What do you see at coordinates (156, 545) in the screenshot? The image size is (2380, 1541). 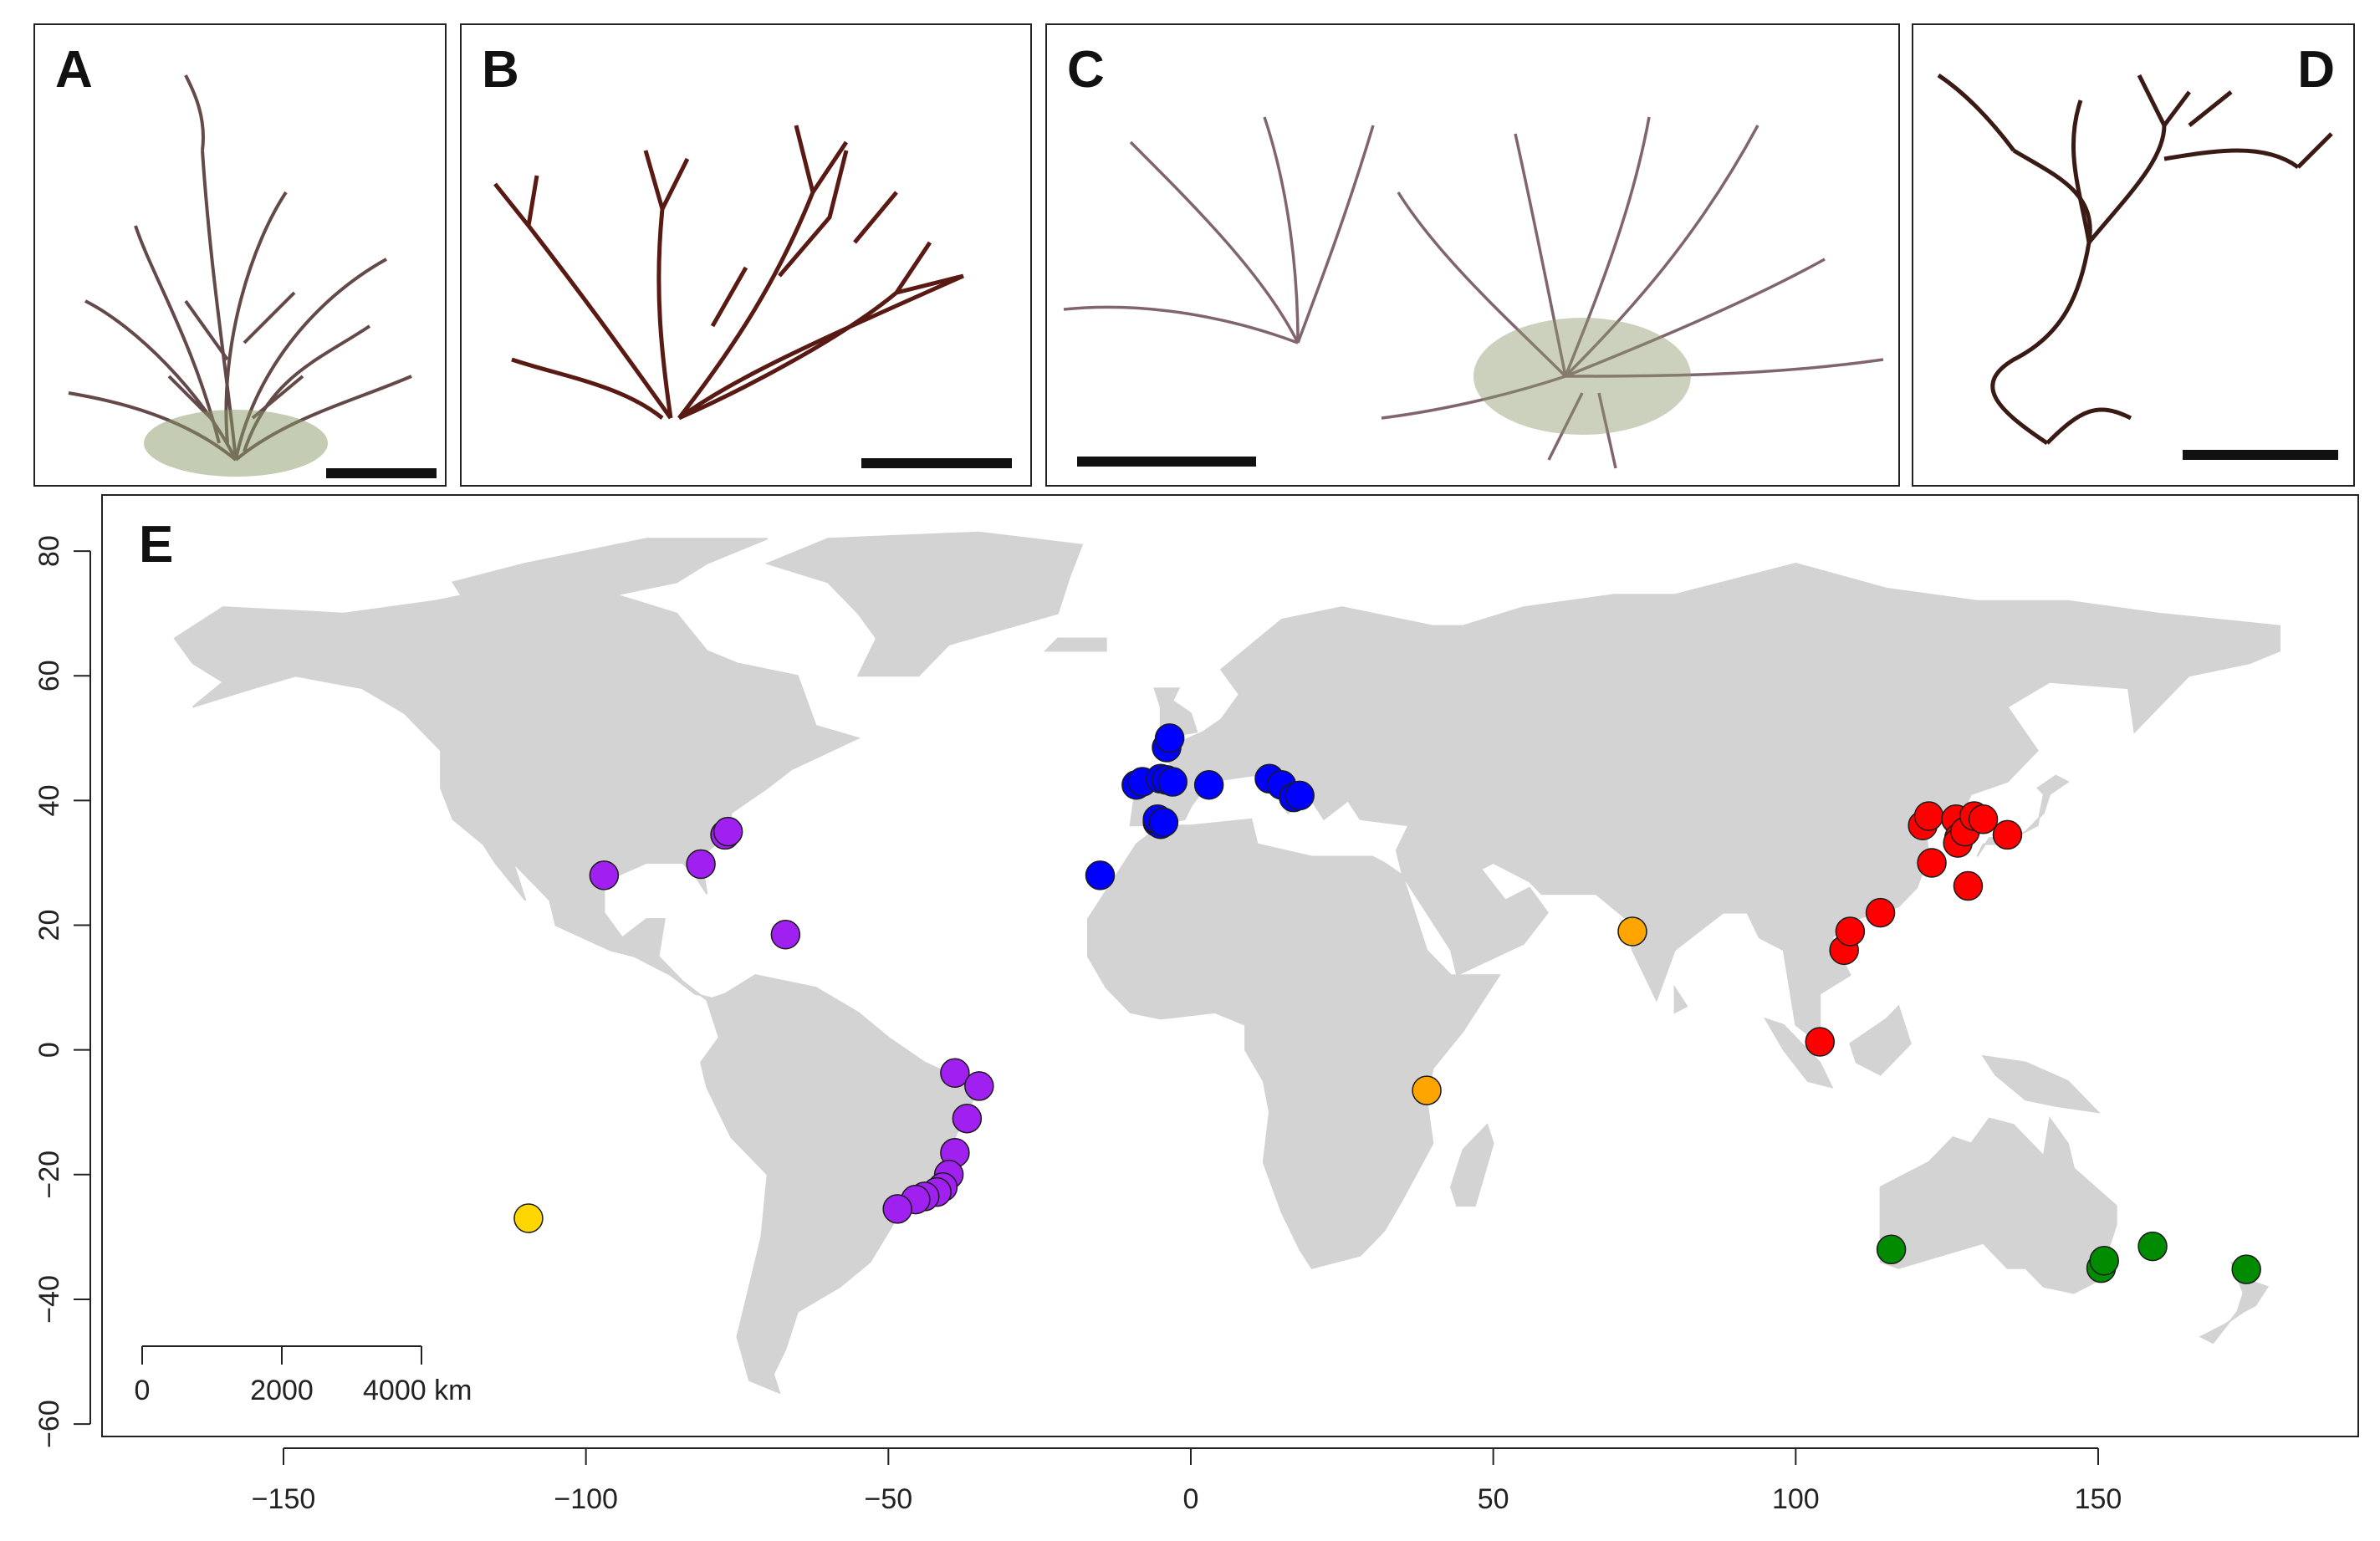 I see `panel-label: E` at bounding box center [156, 545].